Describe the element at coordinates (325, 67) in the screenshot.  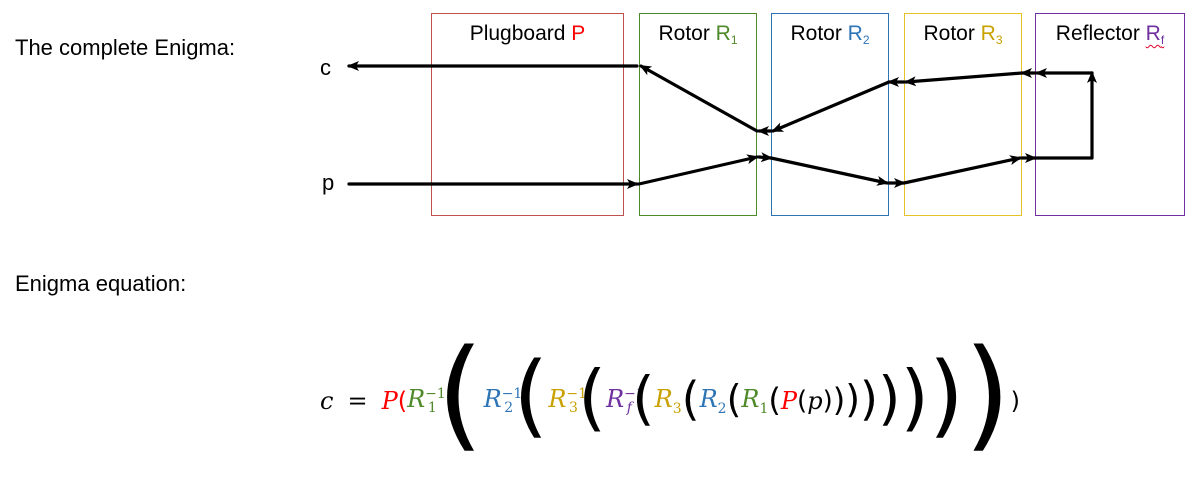
I see `label-c: c` at that location.